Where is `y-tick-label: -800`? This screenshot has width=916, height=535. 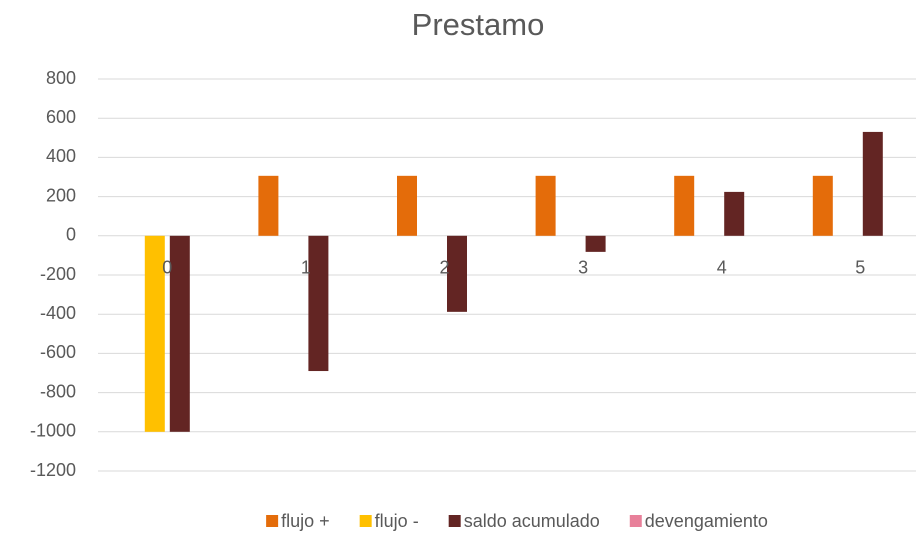
y-tick-label: -800 is located at coordinates (58, 391).